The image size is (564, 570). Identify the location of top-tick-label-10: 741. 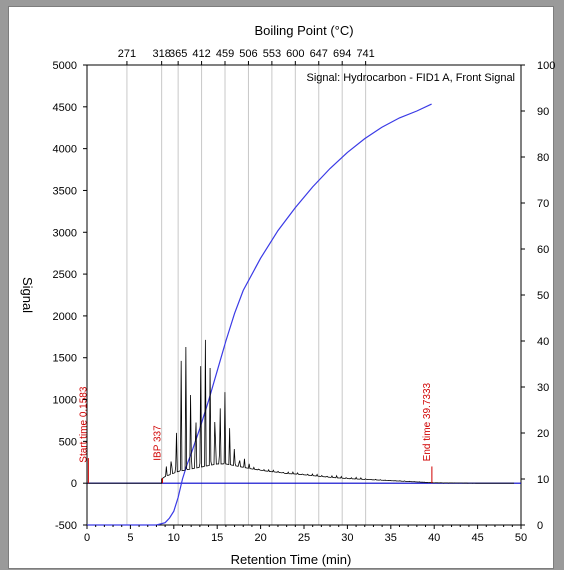
(365, 54).